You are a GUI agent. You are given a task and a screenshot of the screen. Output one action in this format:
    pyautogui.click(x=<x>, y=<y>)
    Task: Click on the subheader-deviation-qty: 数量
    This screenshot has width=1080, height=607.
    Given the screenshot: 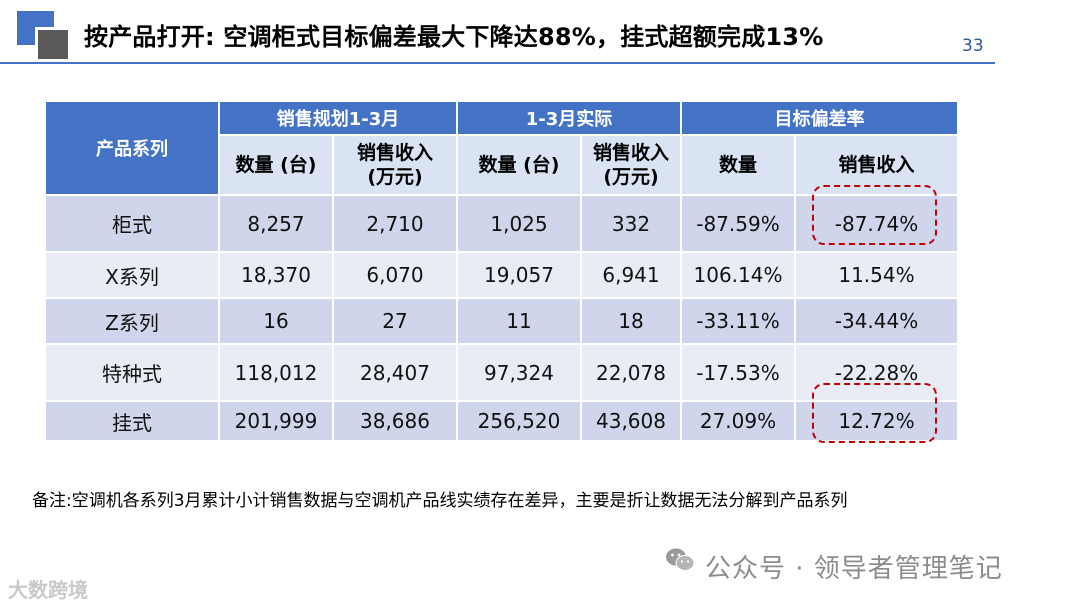 What is the action you would take?
    pyautogui.click(x=738, y=165)
    